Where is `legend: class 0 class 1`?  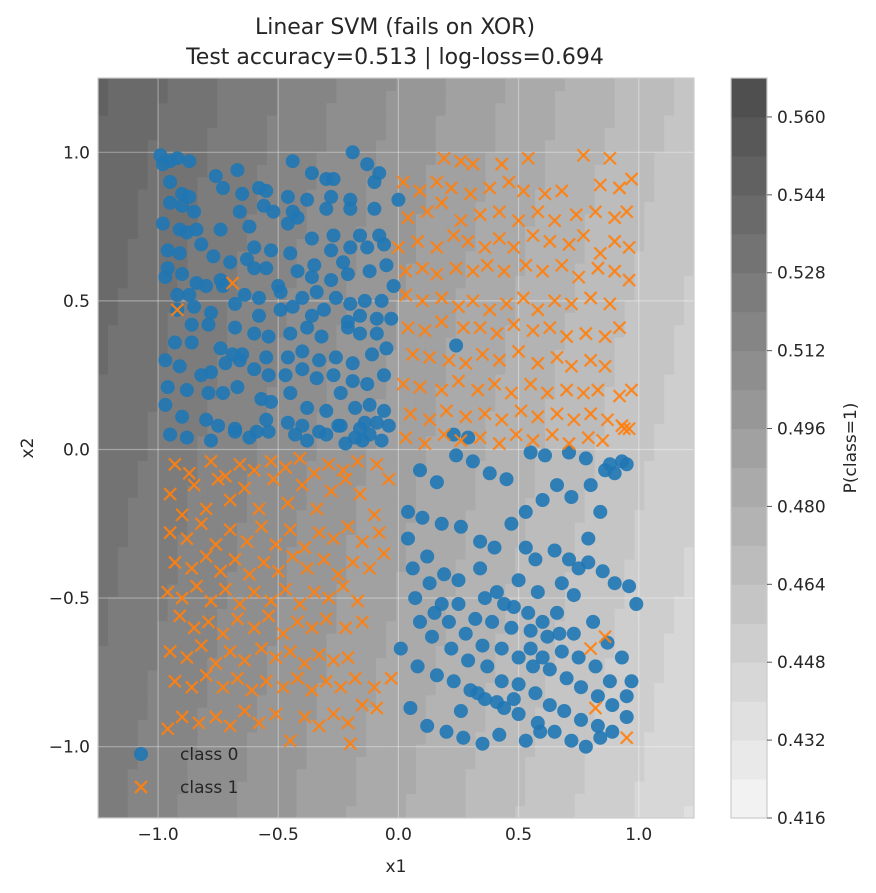
legend: class 0 class 1 is located at coordinates (186, 771).